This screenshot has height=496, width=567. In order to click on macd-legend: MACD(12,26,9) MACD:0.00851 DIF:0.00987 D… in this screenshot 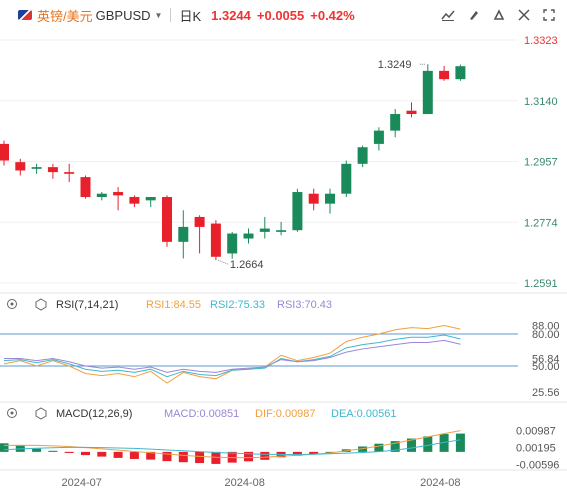, I will do `click(201, 413)`.